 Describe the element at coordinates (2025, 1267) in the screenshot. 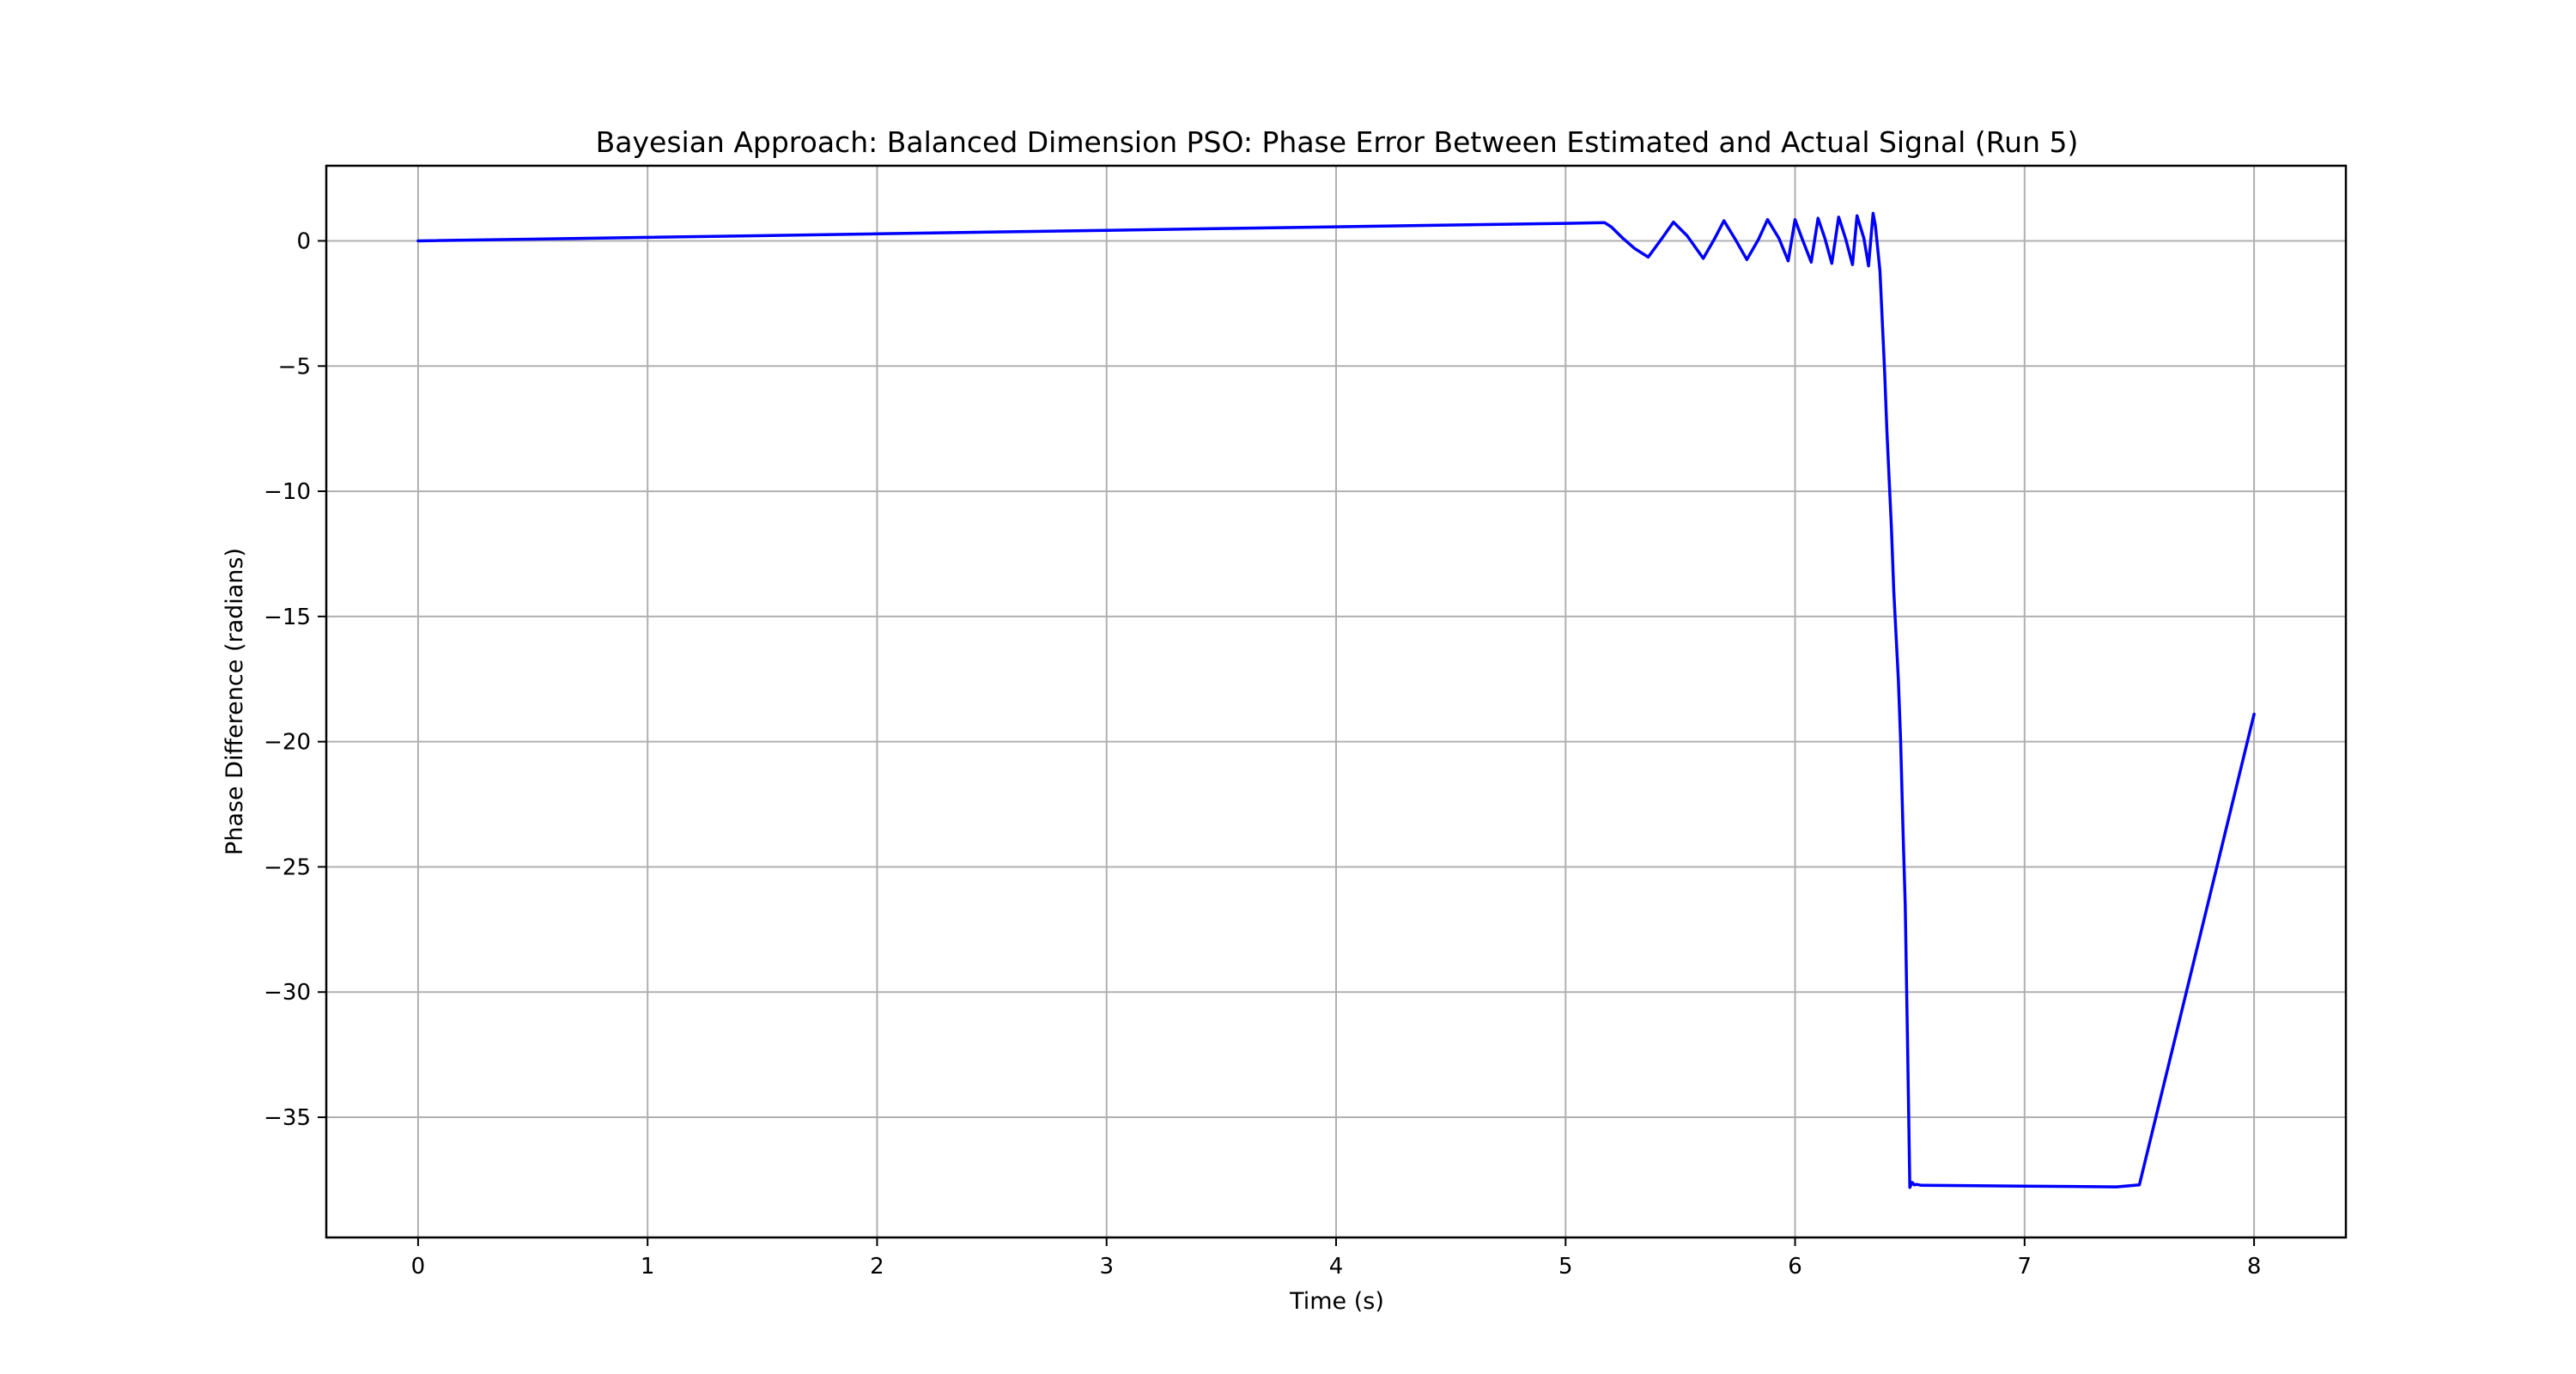

I see `x-tick-label: 7` at that location.